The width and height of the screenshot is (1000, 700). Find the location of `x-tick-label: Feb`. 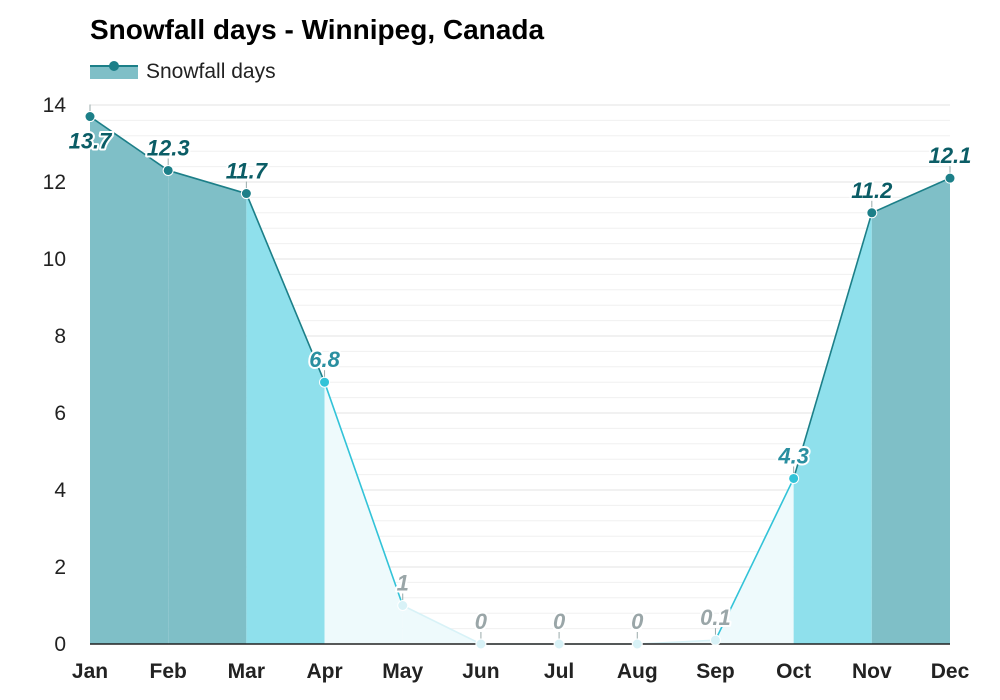

x-tick-label: Feb is located at coordinates (168, 671).